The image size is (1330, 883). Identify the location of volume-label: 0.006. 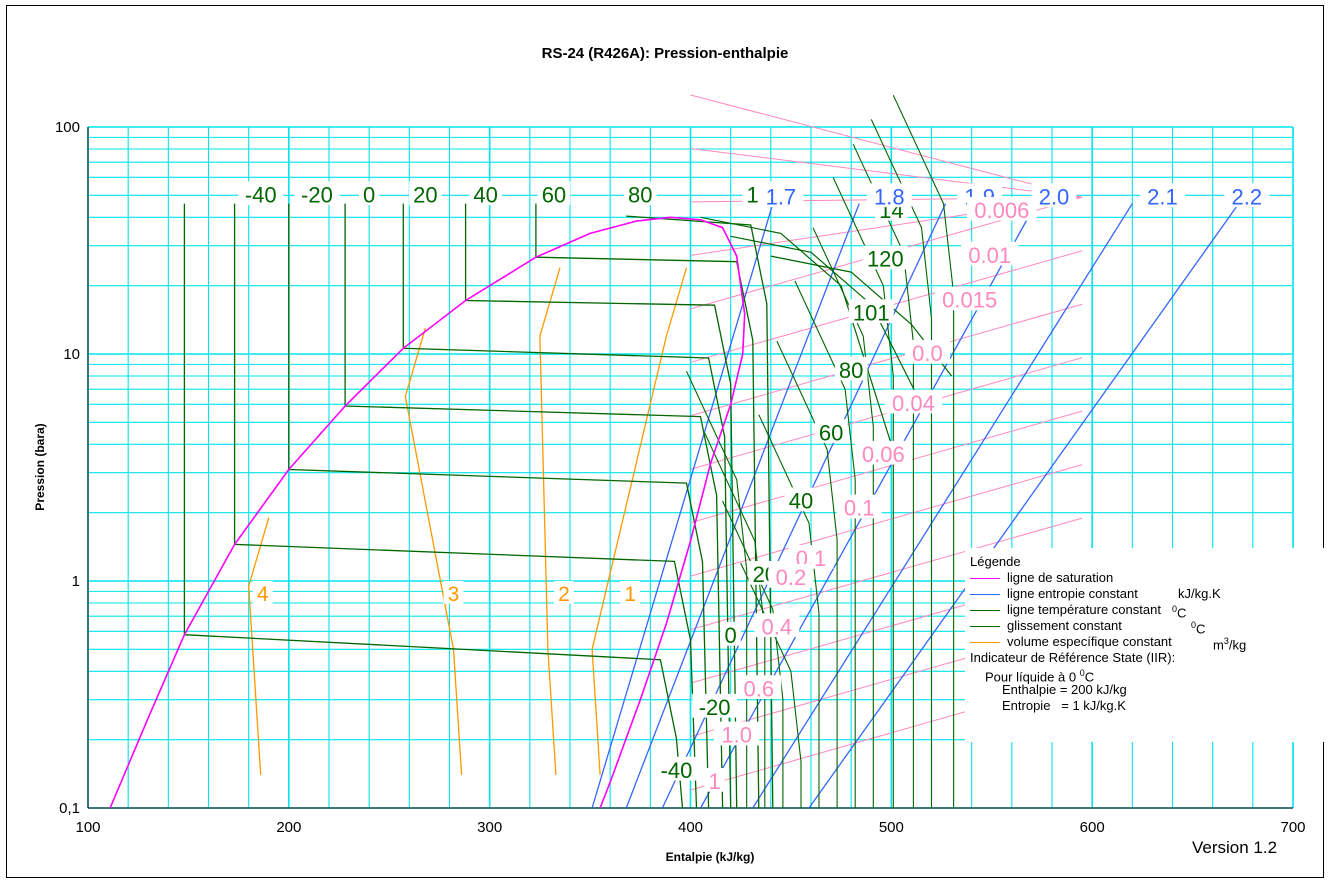
(1001, 210).